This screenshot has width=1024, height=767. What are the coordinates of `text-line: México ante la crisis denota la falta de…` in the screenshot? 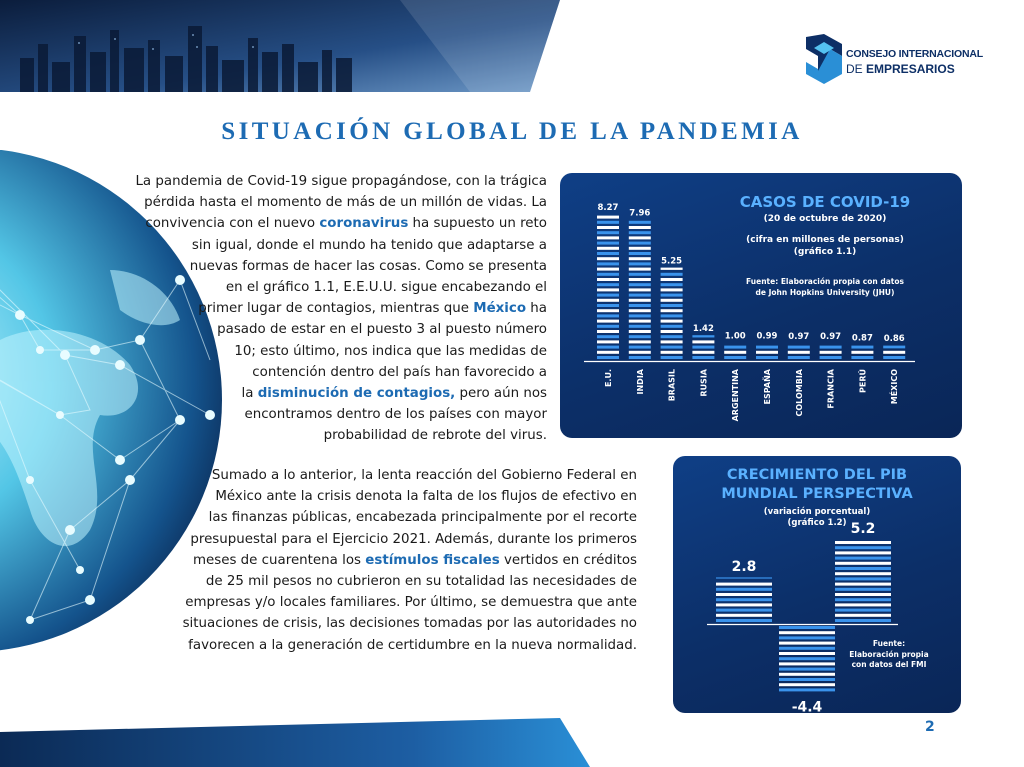 It's located at (401, 496).